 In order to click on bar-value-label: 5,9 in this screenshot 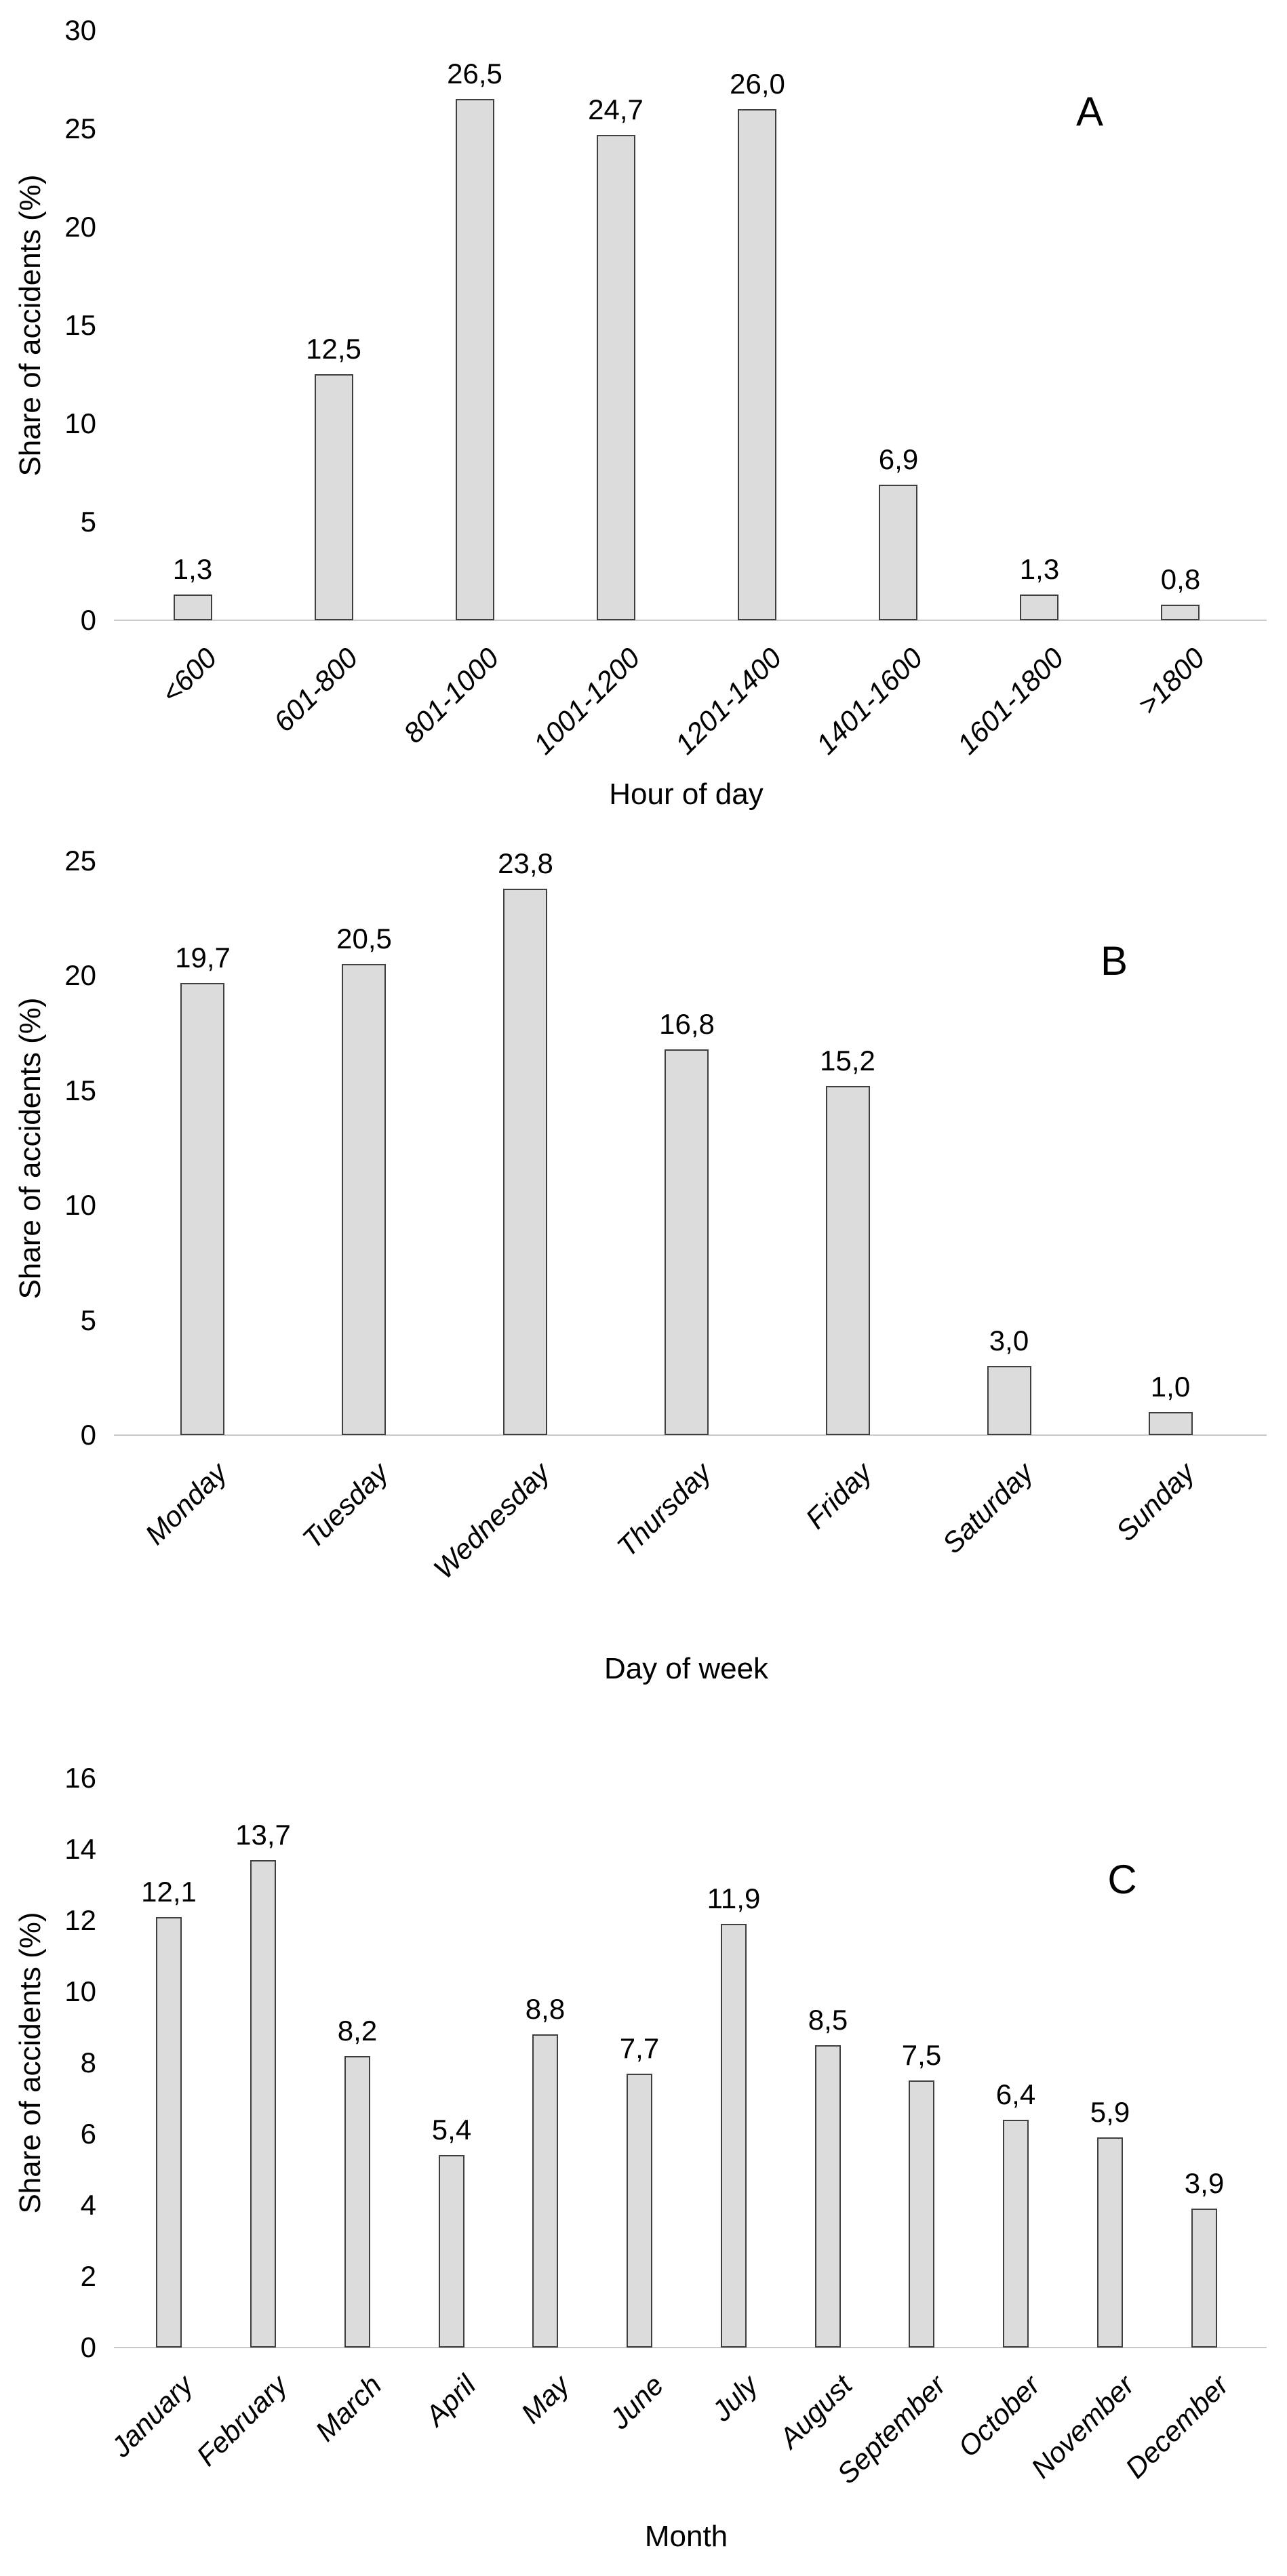, I will do `click(1110, 2112)`.